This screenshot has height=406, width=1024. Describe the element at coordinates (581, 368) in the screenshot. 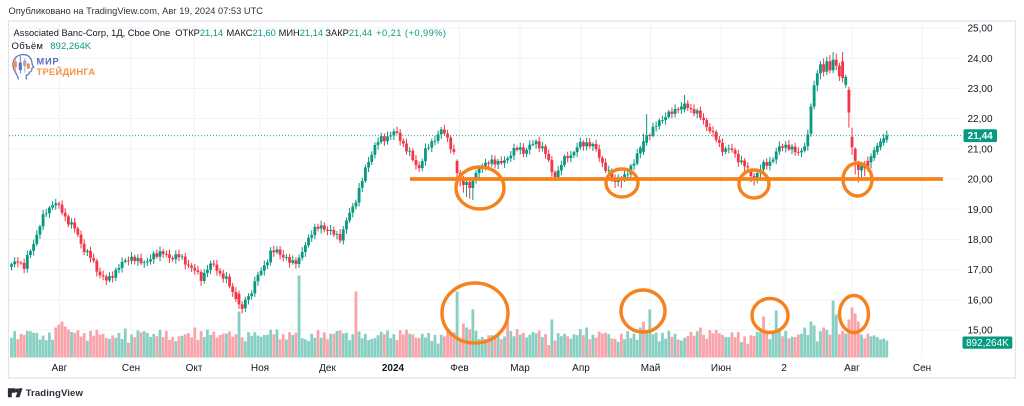

I see `svg-text: Апр` at that location.